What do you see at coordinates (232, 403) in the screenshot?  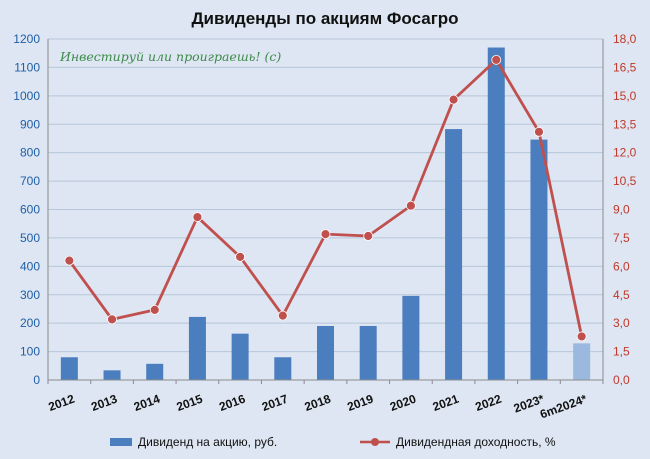 I see `x-tick-label: 2016` at bounding box center [232, 403].